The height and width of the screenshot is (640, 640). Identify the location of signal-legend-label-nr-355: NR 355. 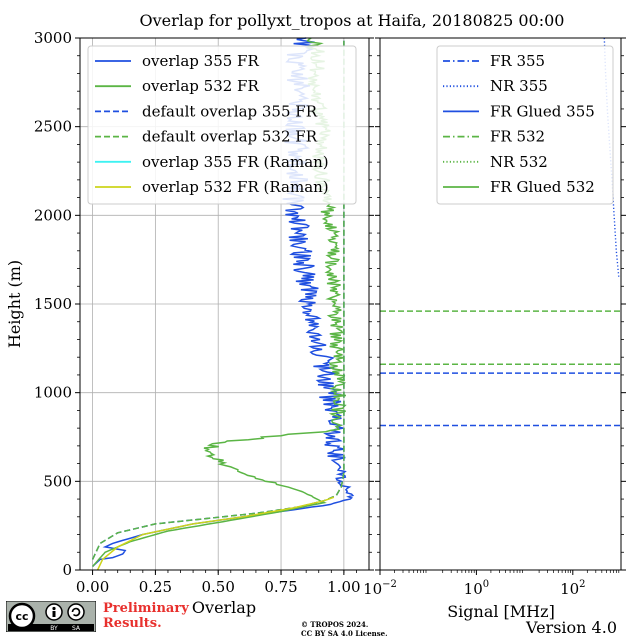
(519, 86).